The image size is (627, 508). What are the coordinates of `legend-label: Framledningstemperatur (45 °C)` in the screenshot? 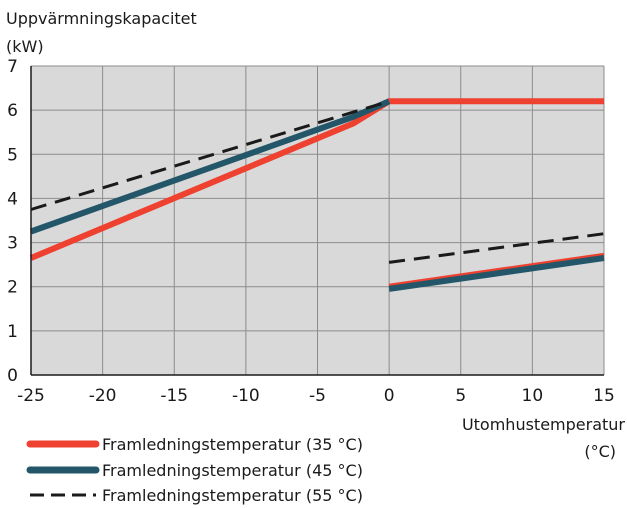 It's located at (232, 470).